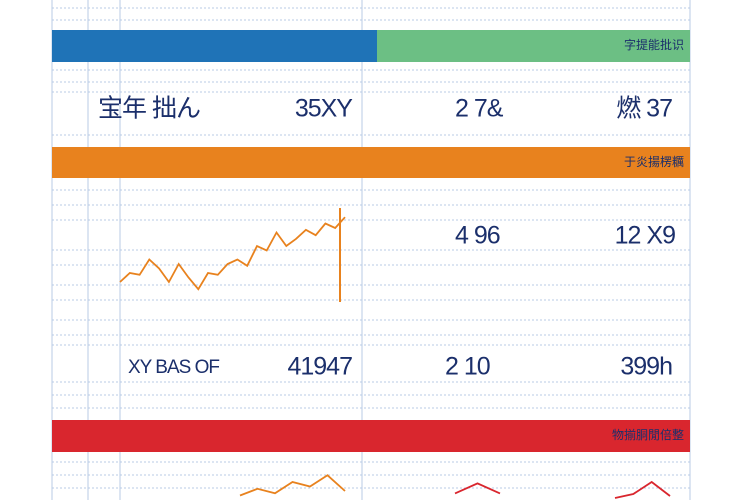 The width and height of the screenshot is (750, 500). What do you see at coordinates (324, 109) in the screenshot?
I see `cell: 35XY` at bounding box center [324, 109].